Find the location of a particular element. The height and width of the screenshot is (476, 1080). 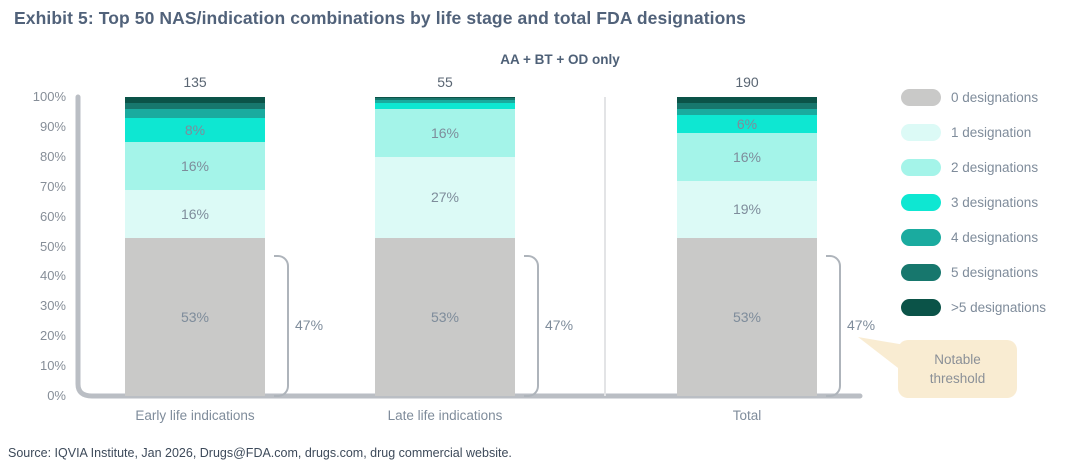

bar-segment-3-designations: 6% is located at coordinates (747, 123).